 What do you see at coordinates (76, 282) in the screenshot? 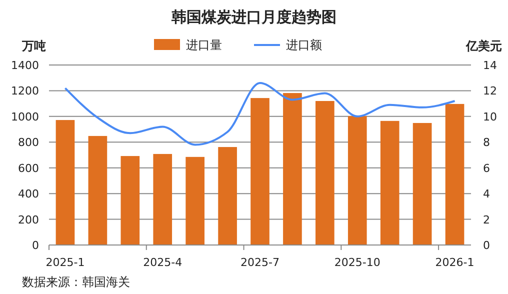
I see `source-note: 数据来源：韩国海关` at bounding box center [76, 282].